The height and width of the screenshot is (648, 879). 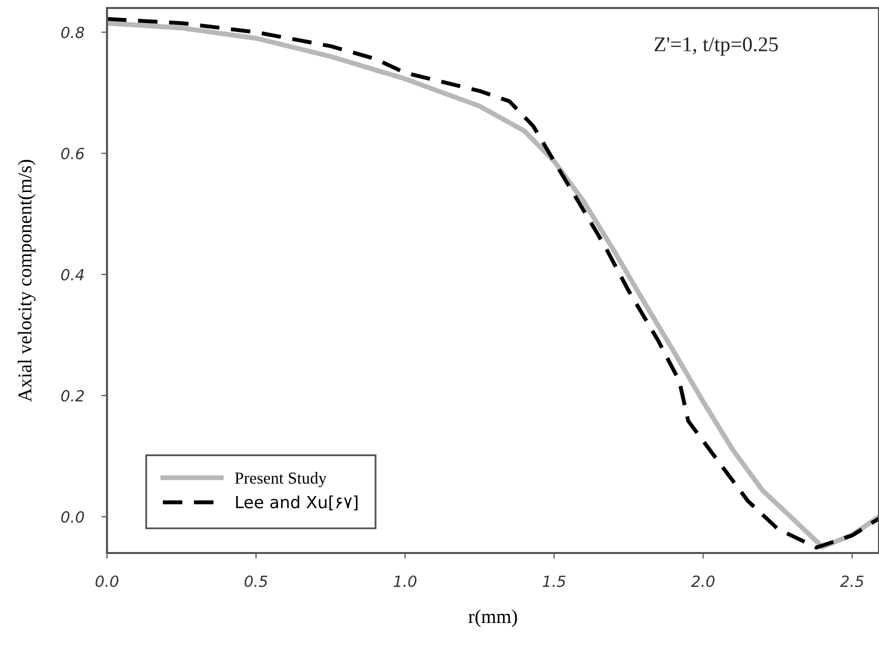 I want to click on annotation: Z'=1, t/tp=0.25, so click(x=716, y=46).